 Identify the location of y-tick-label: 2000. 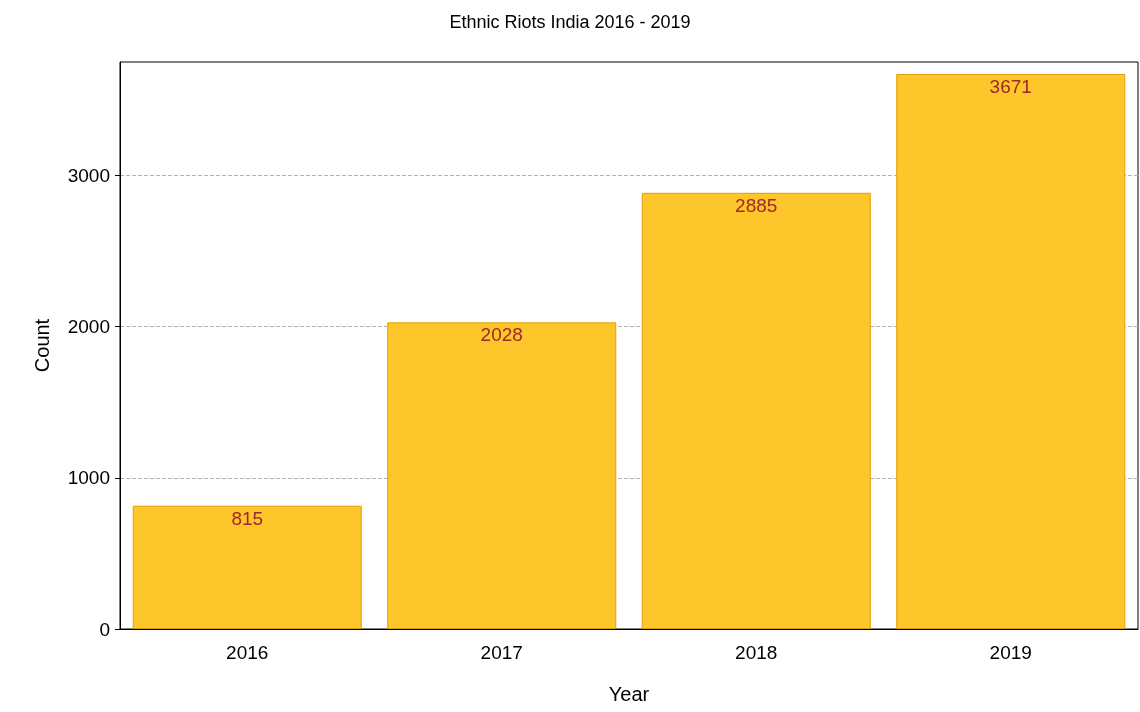
(88, 327).